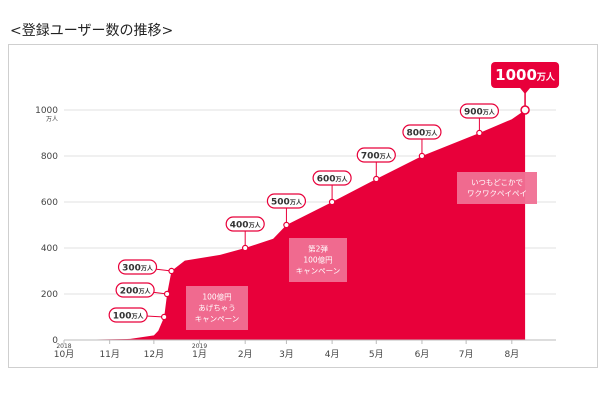 This screenshot has width=600, height=400. I want to click on milestone-callout-featured, so click(525, 75).